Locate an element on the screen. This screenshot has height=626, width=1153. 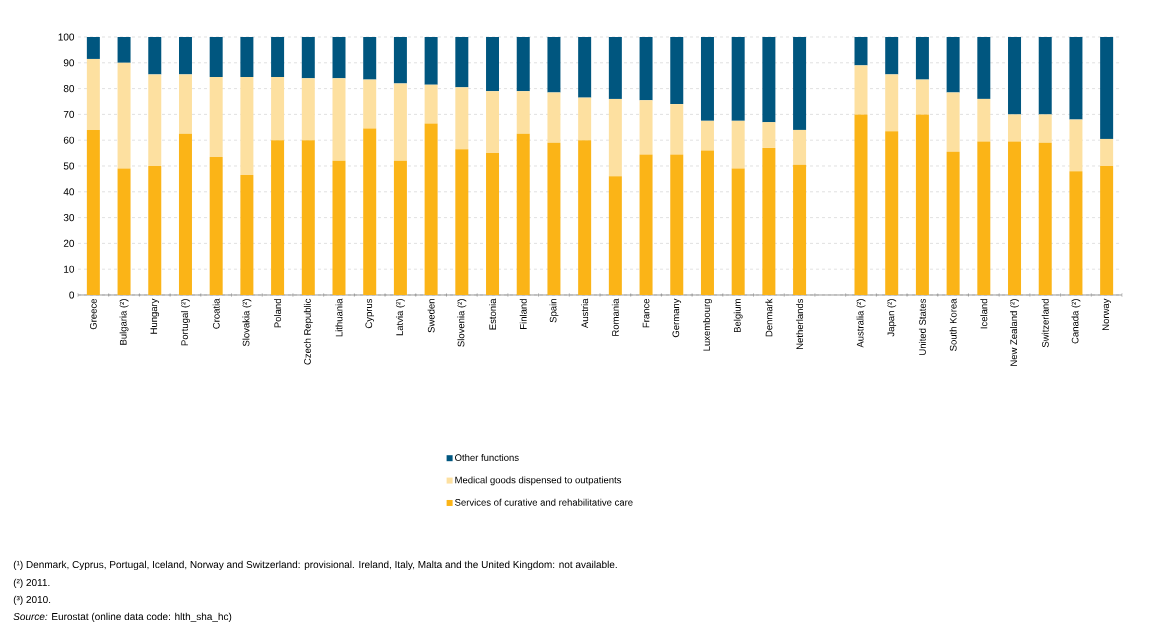
y-tick-label: 40 is located at coordinates (69, 192).